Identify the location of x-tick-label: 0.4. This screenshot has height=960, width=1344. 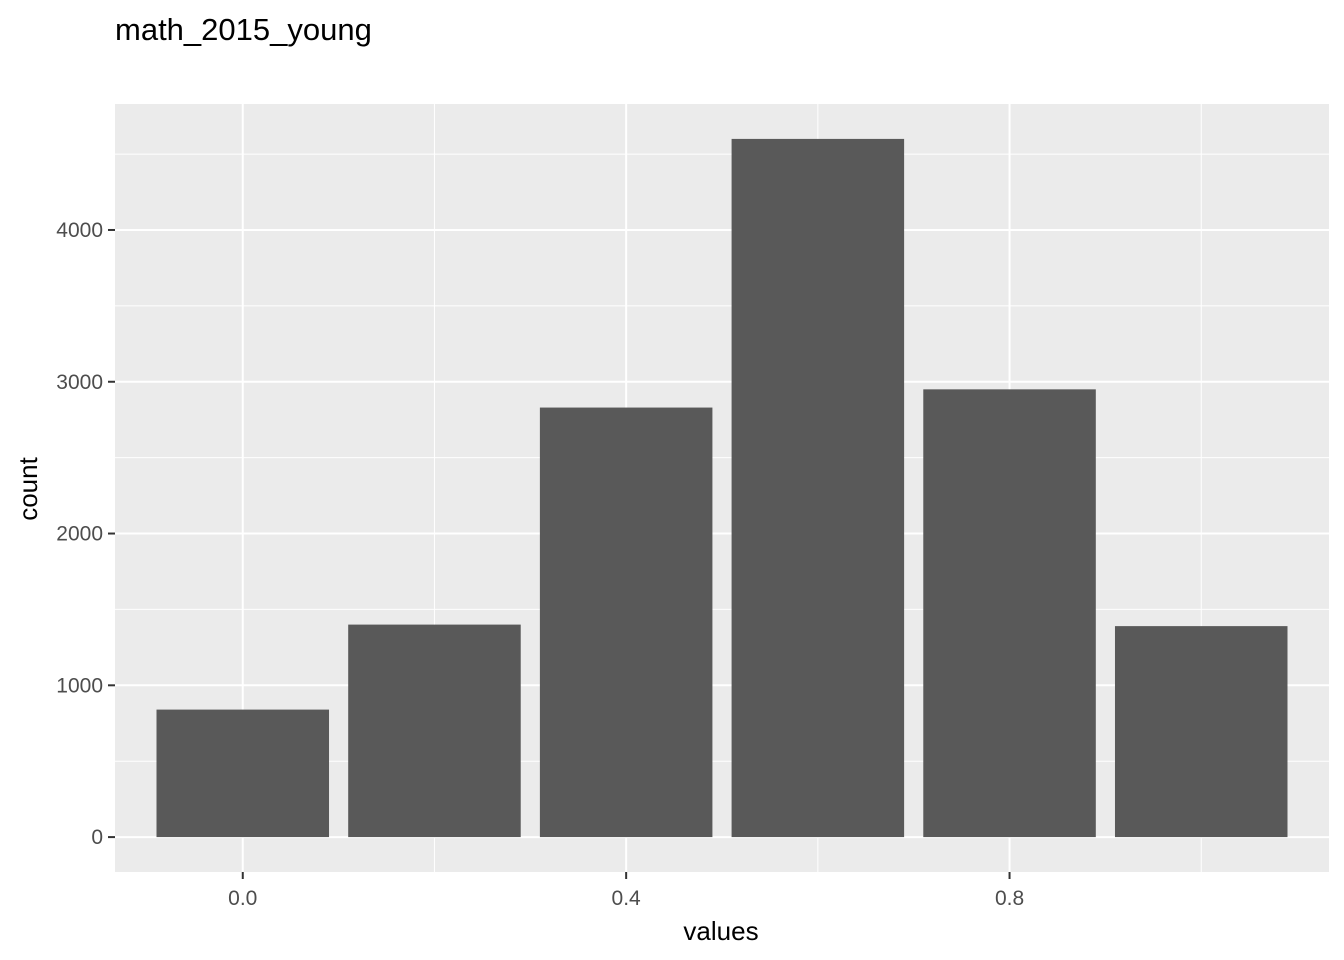
(627, 898).